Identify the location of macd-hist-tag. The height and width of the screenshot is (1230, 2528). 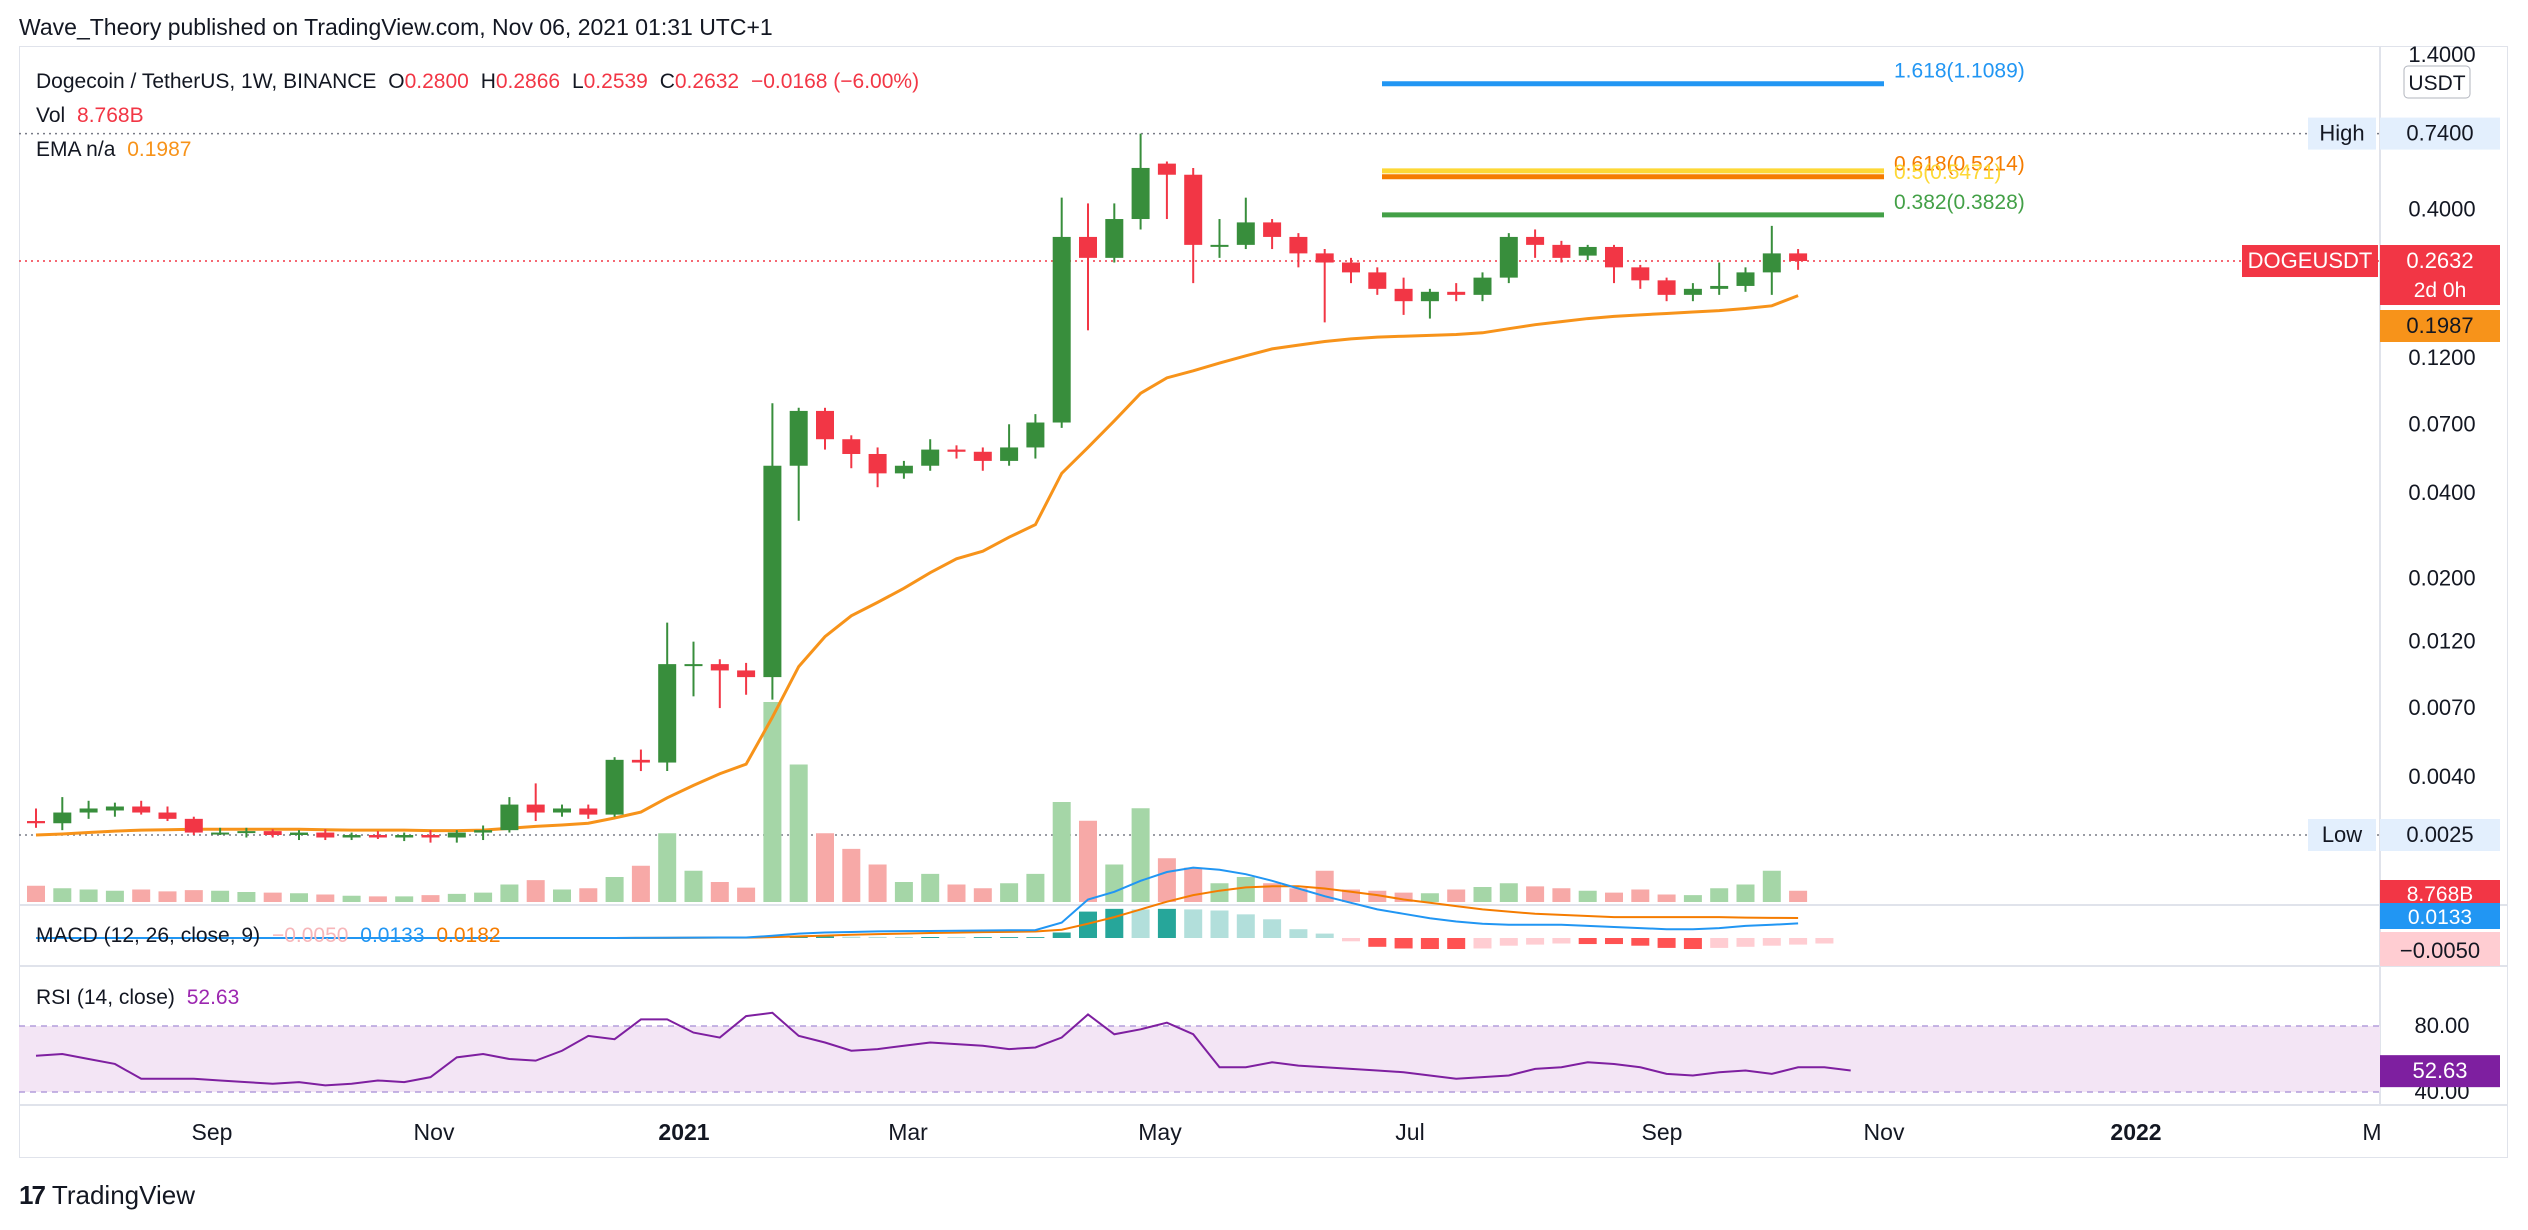
(2440, 949).